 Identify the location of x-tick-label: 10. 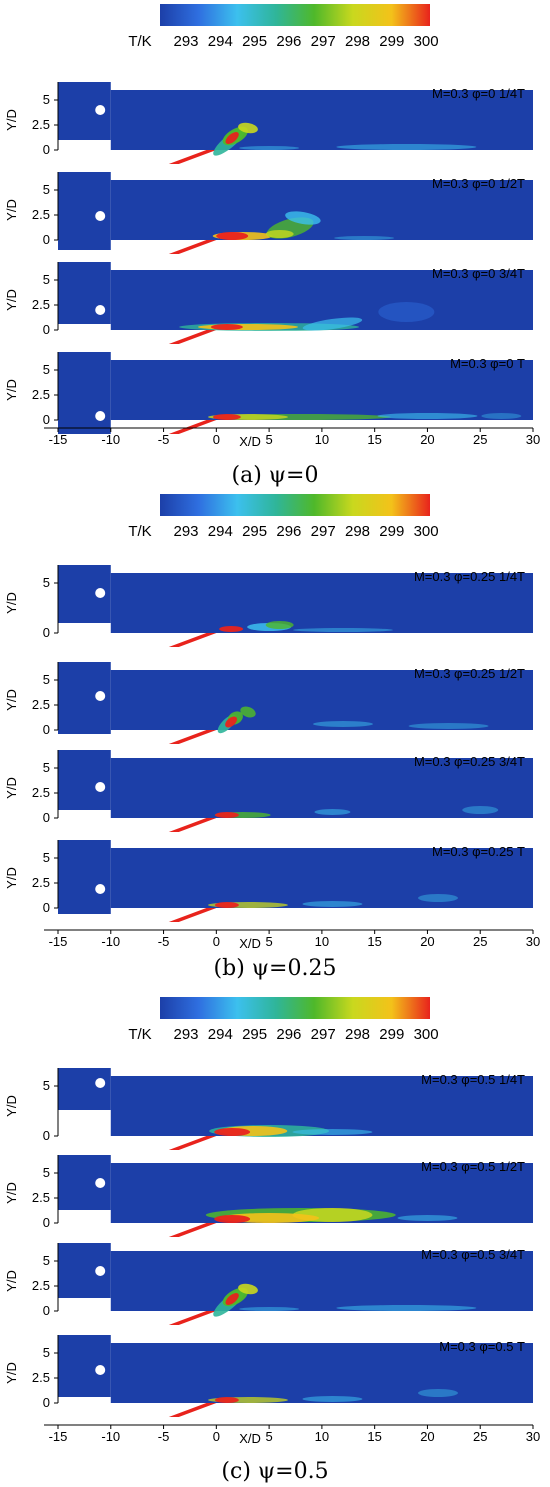
(322, 941).